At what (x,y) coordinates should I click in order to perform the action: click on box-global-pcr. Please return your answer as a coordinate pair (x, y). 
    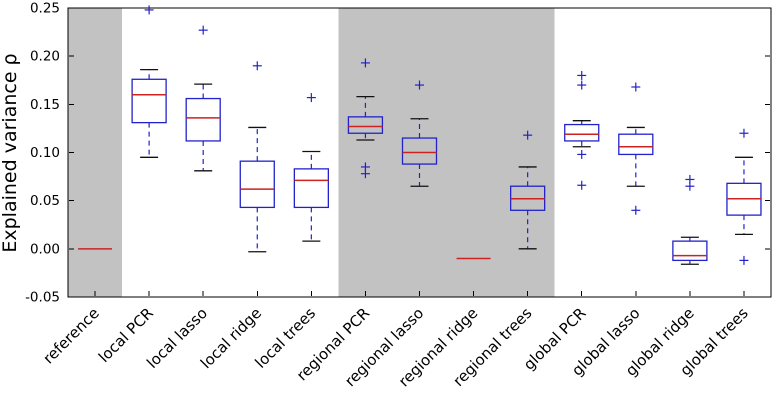
    Looking at the image, I should click on (582, 132).